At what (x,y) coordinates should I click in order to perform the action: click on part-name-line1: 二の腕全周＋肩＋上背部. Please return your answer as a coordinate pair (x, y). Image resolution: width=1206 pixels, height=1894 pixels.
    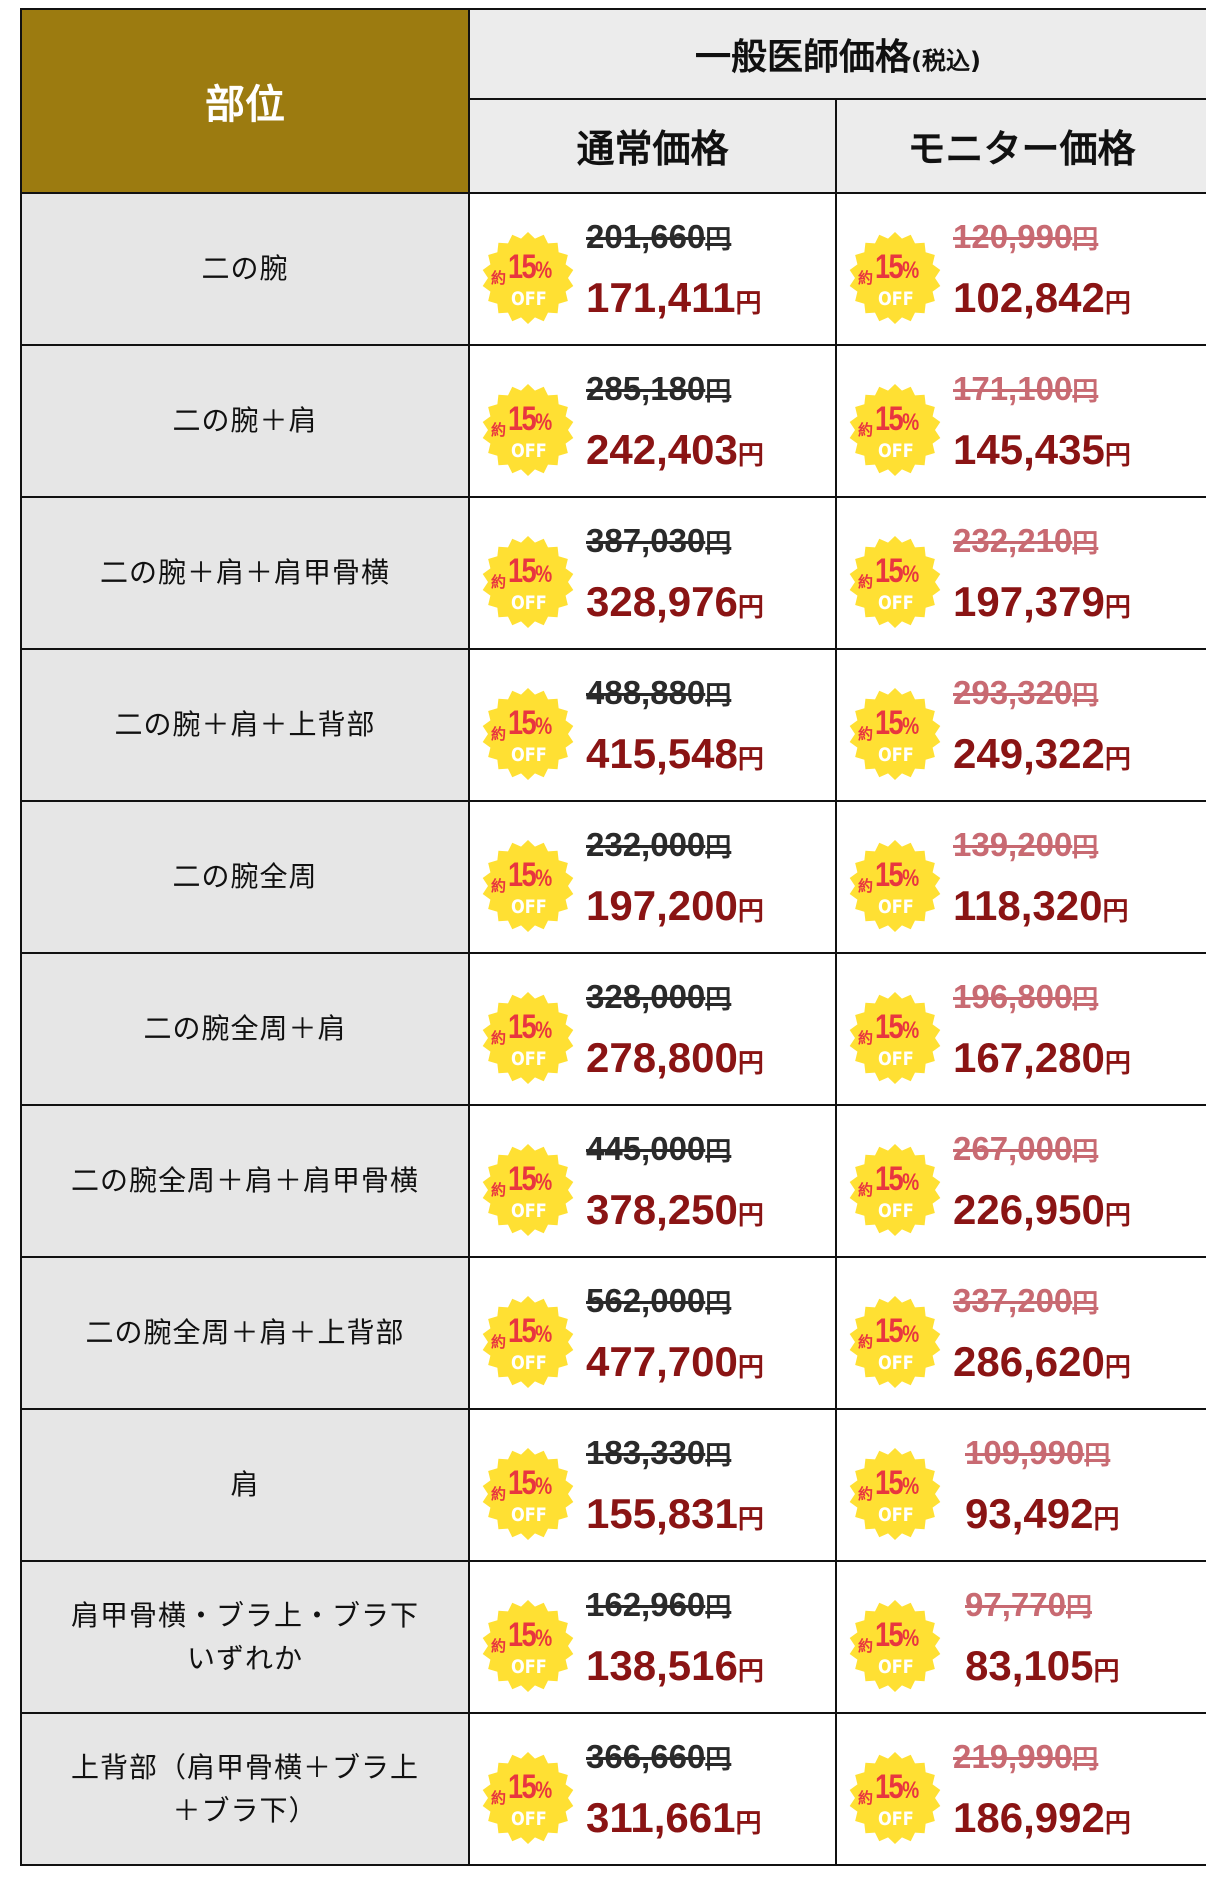
    Looking at the image, I should click on (245, 1333).